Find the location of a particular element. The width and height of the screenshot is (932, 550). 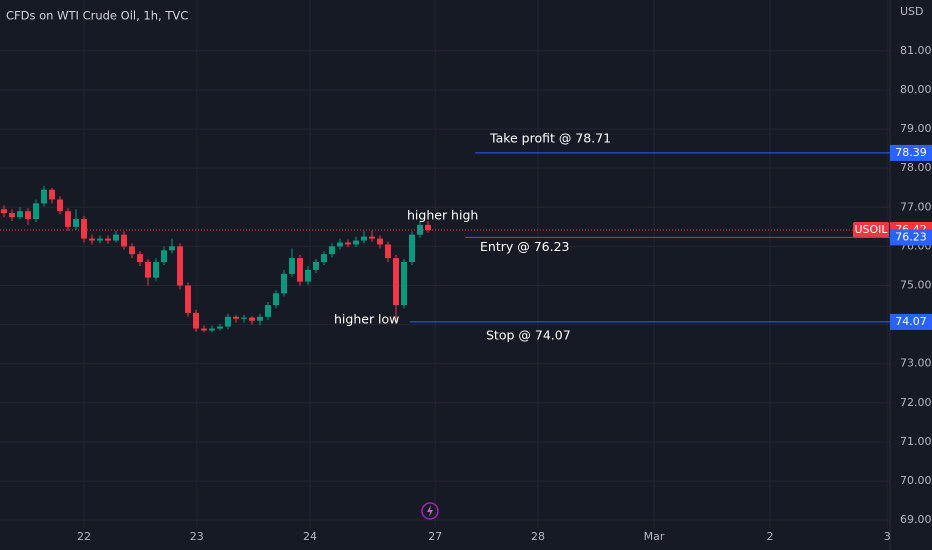

symbol-tag is located at coordinates (871, 229).